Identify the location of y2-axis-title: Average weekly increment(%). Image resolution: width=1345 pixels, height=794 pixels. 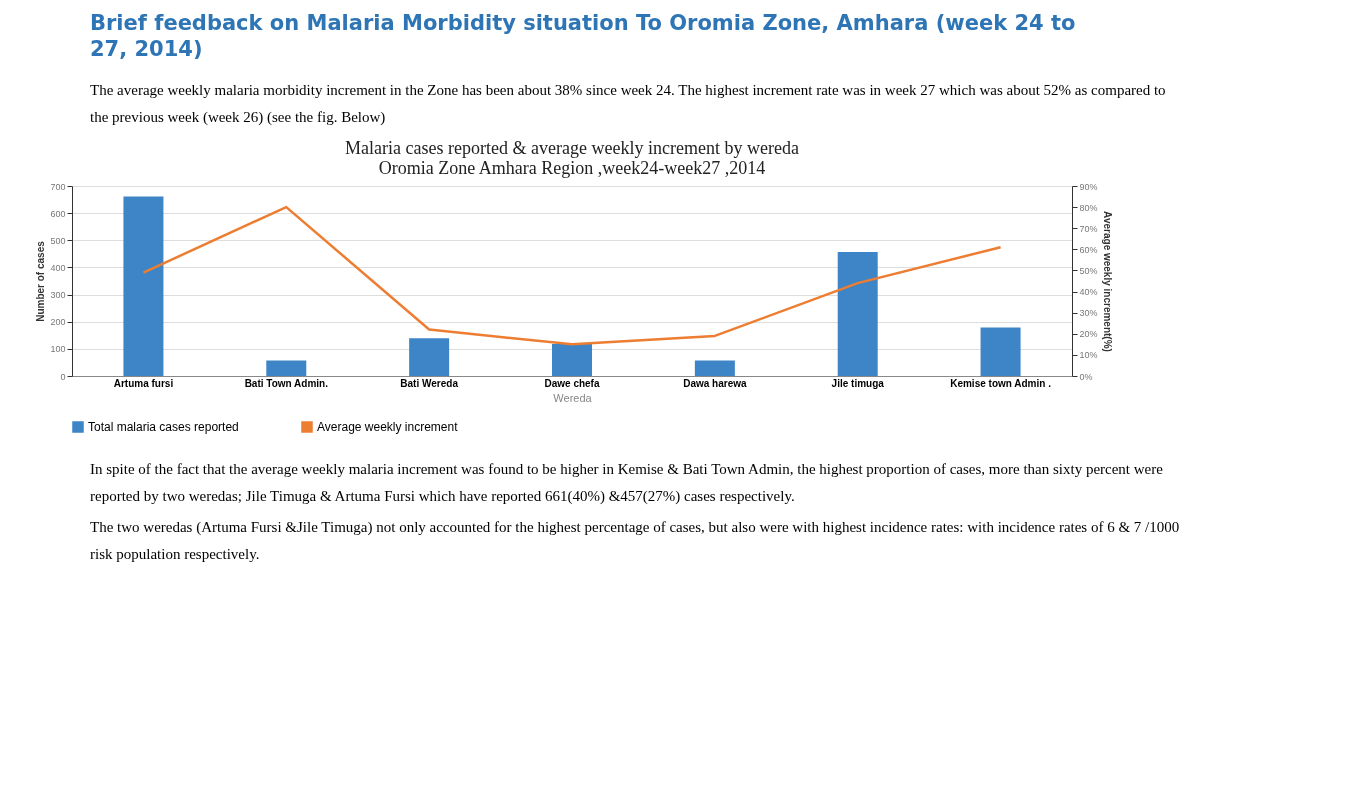
(1107, 281).